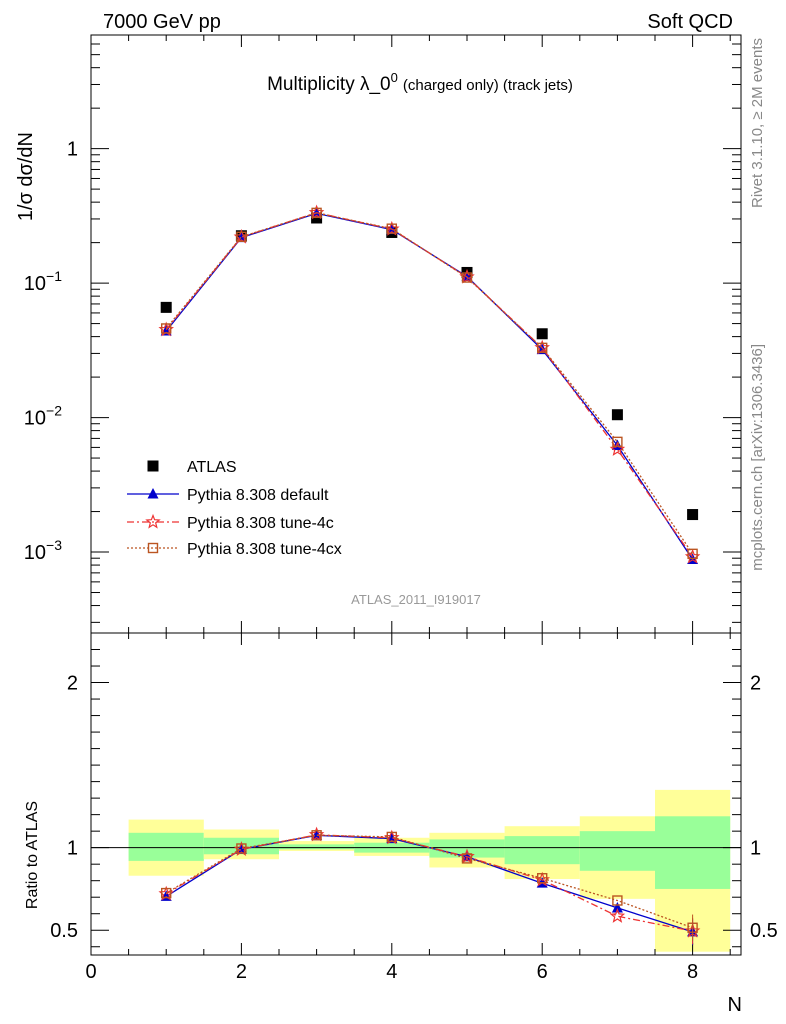  I want to click on x-tick-label: 8, so click(692, 972).